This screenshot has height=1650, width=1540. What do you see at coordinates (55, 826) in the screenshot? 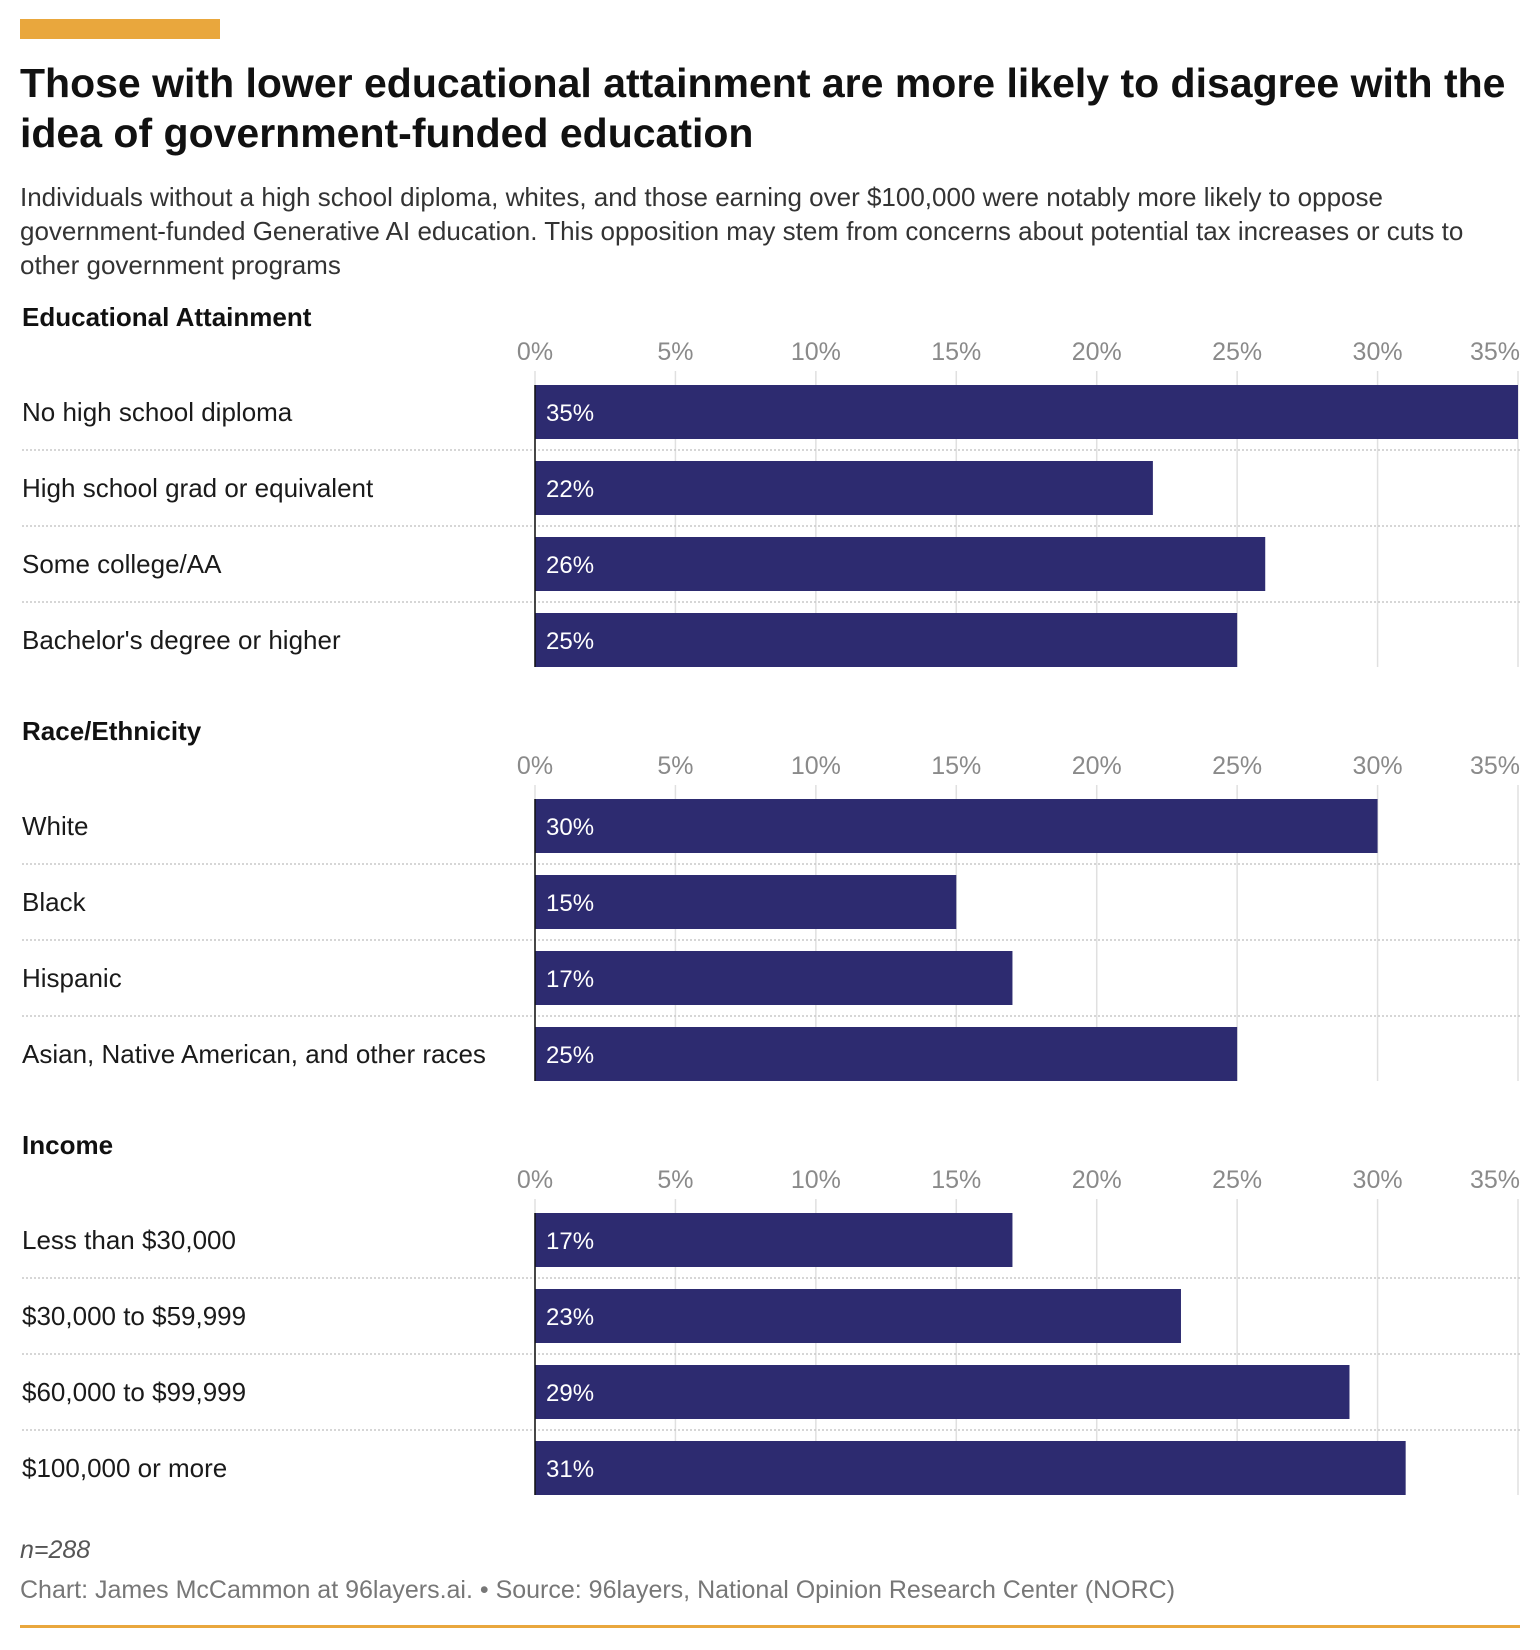
I see `category-label: White` at bounding box center [55, 826].